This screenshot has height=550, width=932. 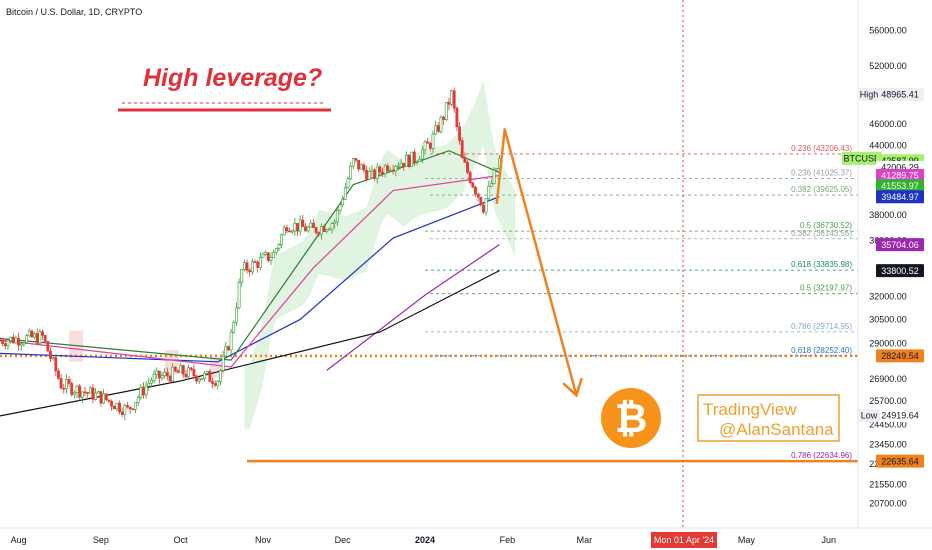 What do you see at coordinates (821, 455) in the screenshot?
I see `fib-label: 0.786 (22634.96)` at bounding box center [821, 455].